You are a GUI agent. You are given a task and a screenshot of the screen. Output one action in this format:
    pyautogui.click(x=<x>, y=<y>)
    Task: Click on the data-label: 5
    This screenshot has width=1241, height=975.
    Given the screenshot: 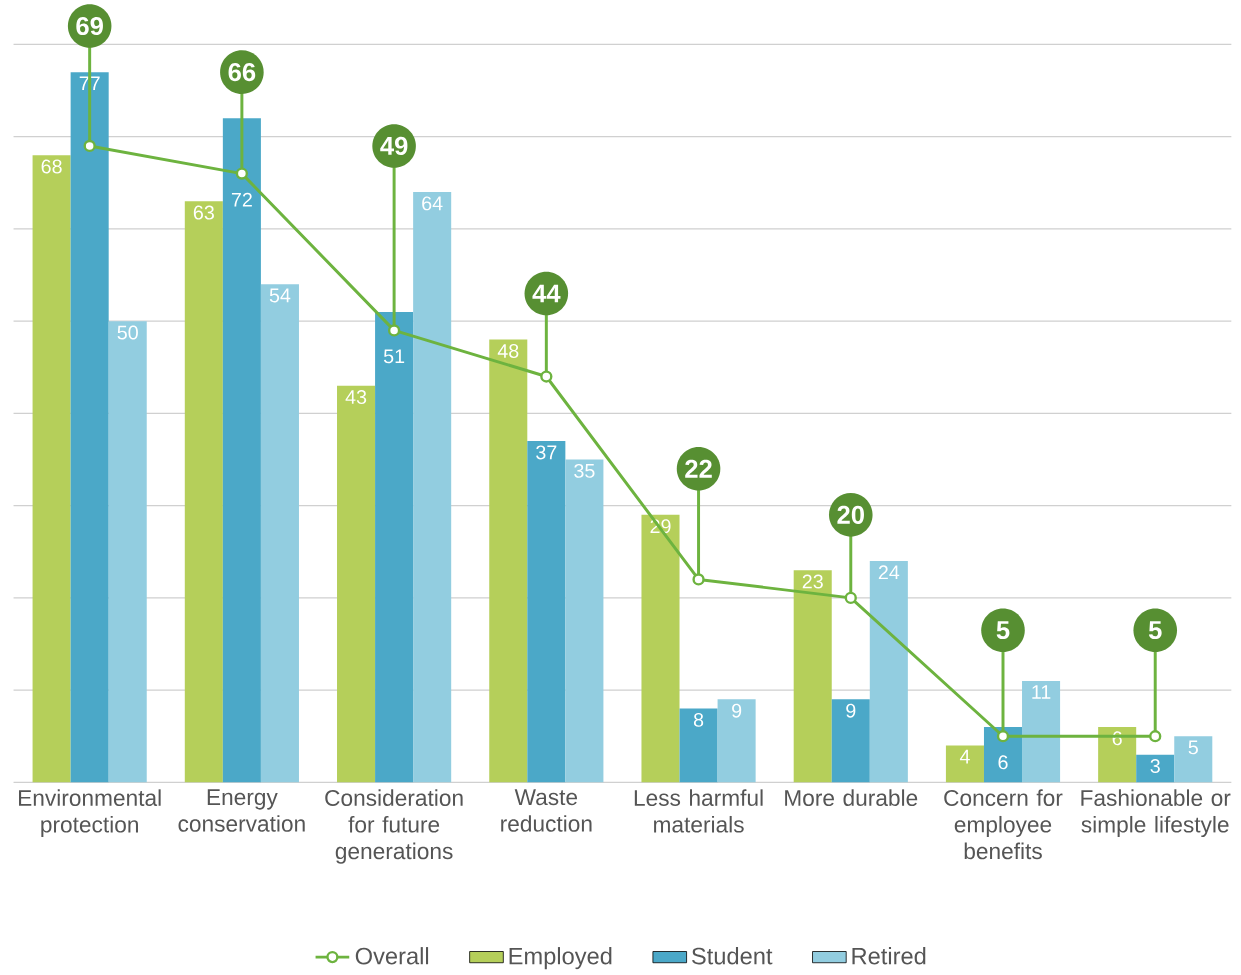 What is the action you would take?
    pyautogui.click(x=1193, y=747)
    